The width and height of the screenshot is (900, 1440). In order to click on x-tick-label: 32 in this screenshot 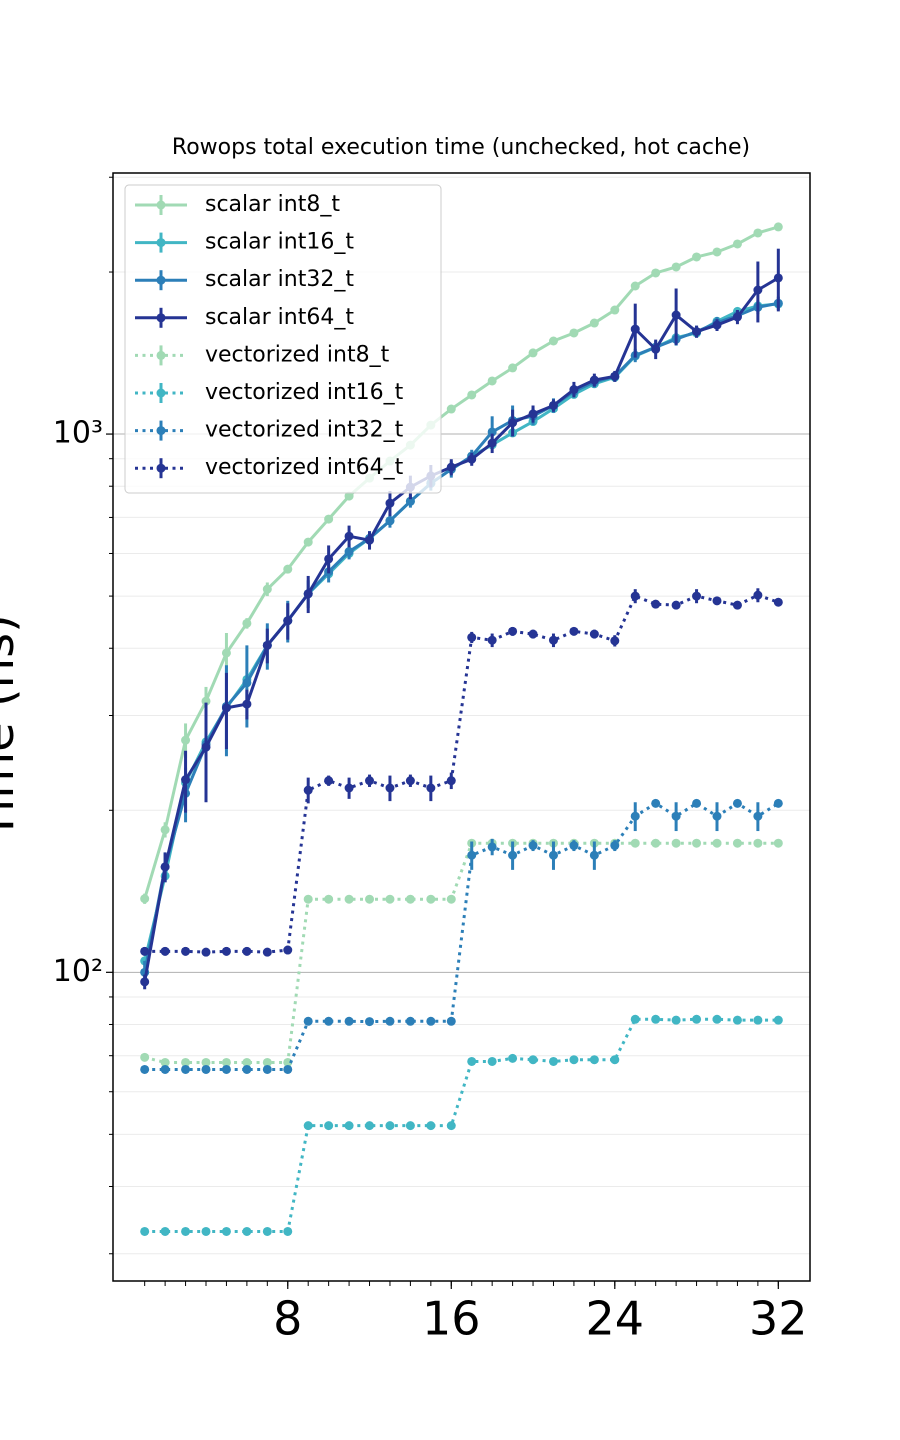, I will do `click(778, 1319)`.